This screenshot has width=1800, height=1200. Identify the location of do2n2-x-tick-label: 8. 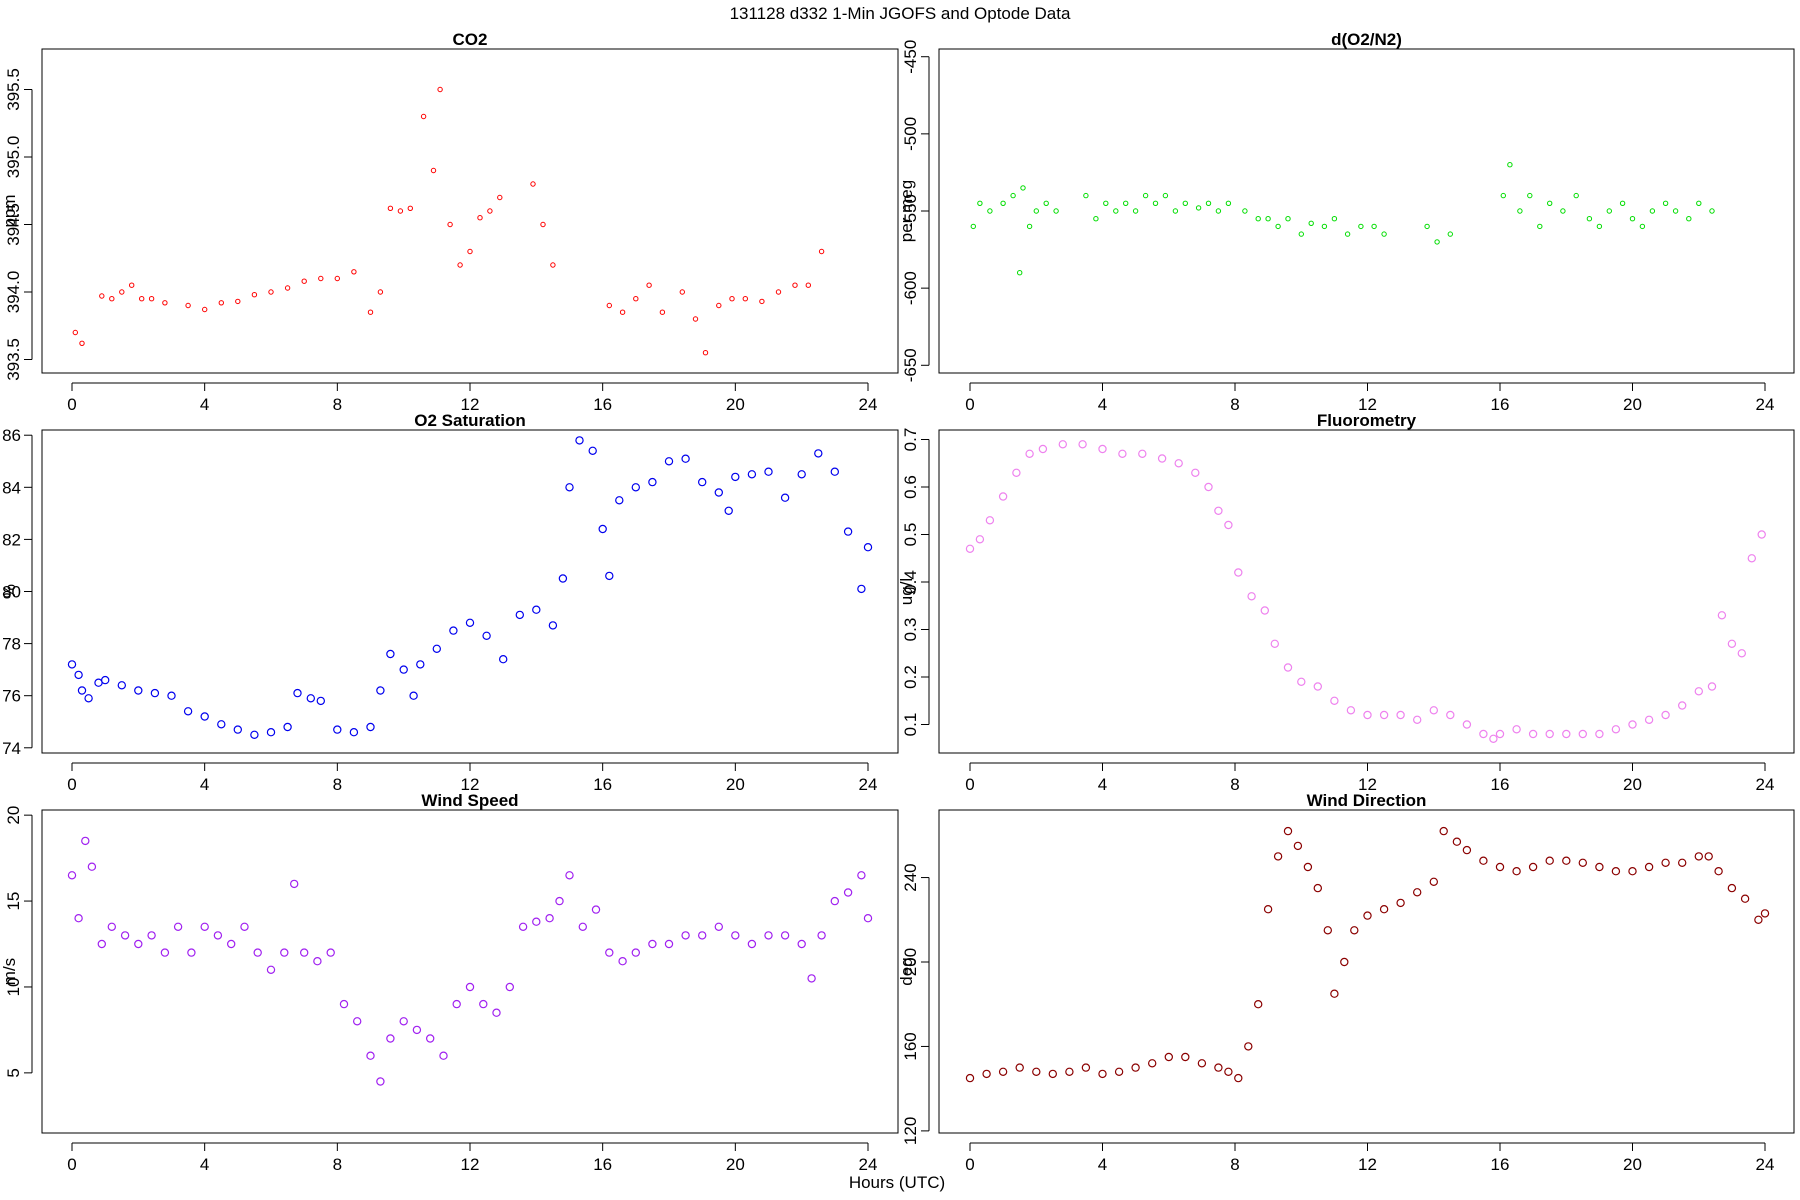
(1234, 404).